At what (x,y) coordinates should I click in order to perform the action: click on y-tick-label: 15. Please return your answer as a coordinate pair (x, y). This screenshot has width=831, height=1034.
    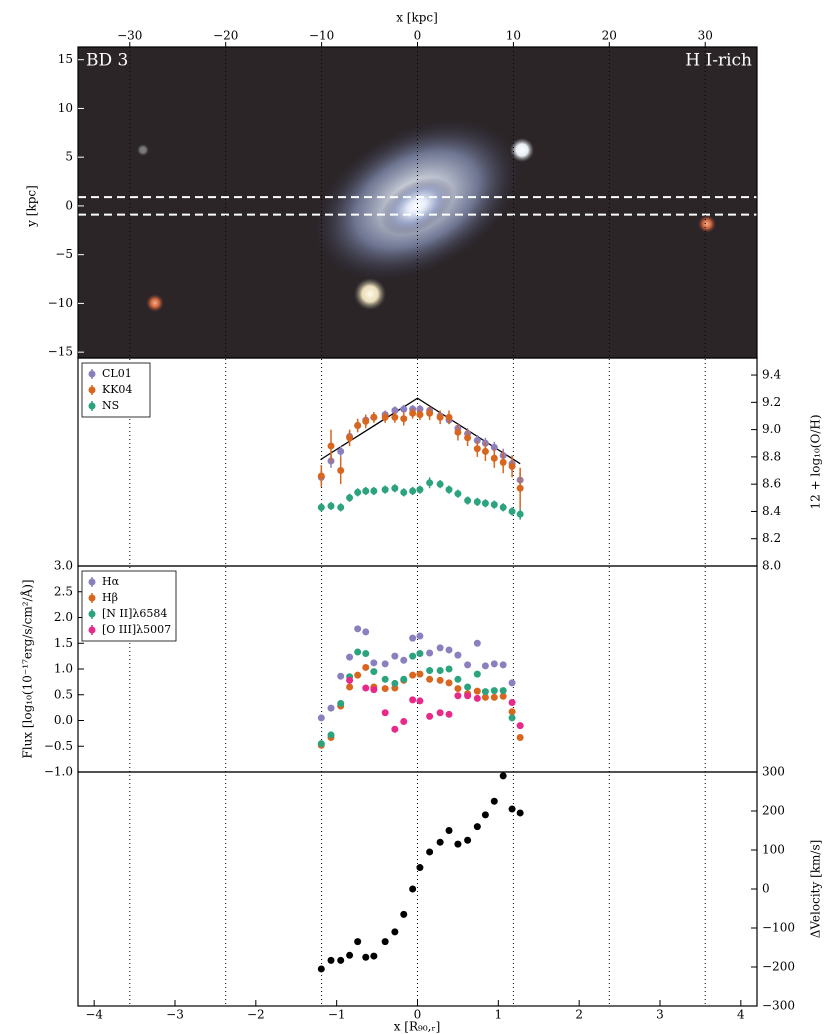
    Looking at the image, I should click on (65, 59).